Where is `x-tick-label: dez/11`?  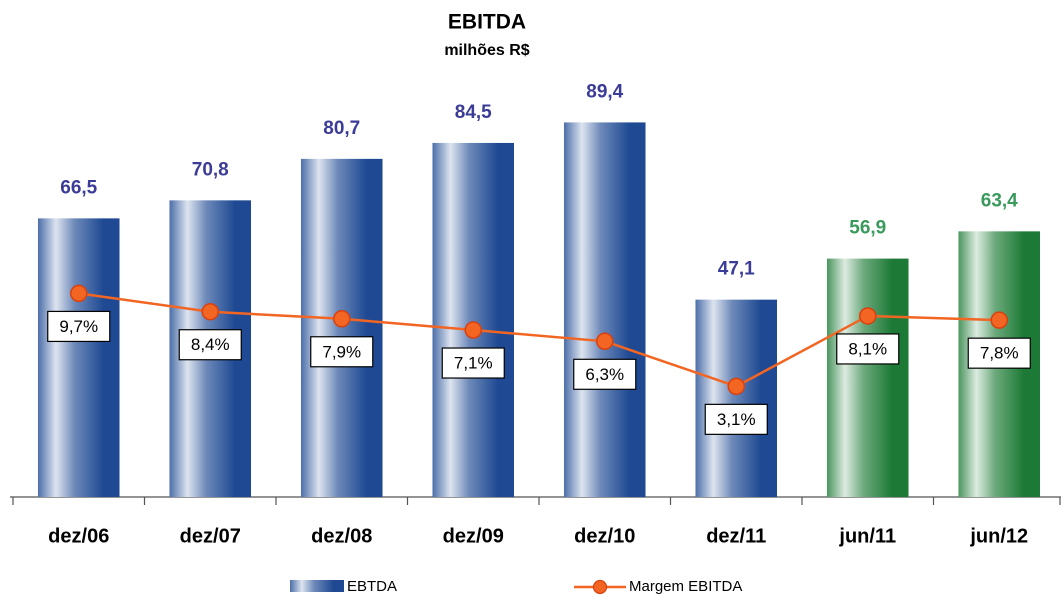 x-tick-label: dez/11 is located at coordinates (736, 536).